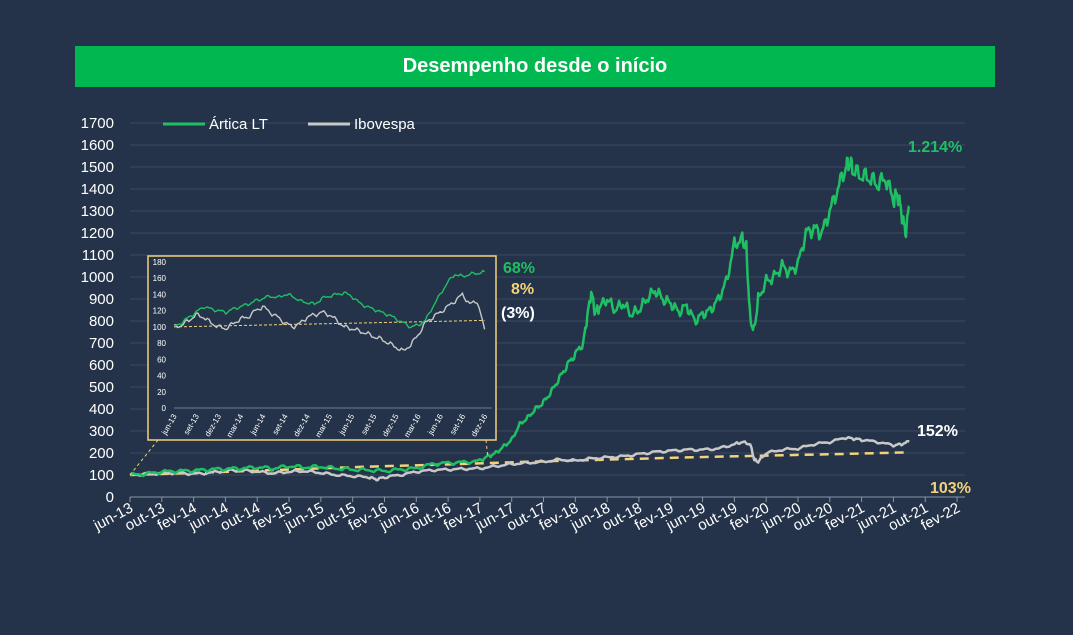 The width and height of the screenshot is (1073, 635). I want to click on y-tick-label: 400, so click(101, 409).